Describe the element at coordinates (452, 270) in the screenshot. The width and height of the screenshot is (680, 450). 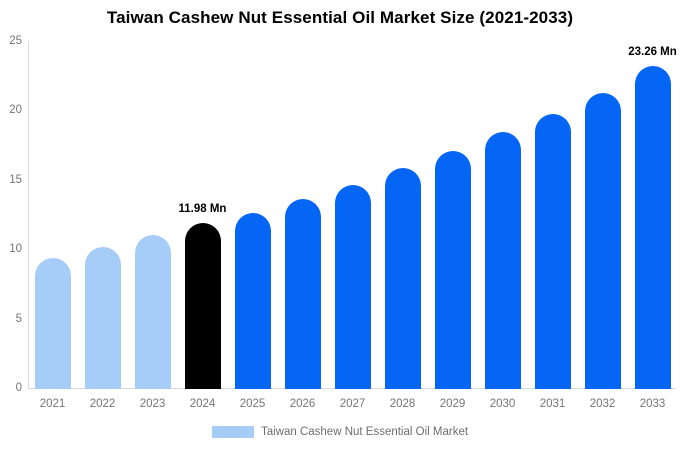
I see `bar-2029` at that location.